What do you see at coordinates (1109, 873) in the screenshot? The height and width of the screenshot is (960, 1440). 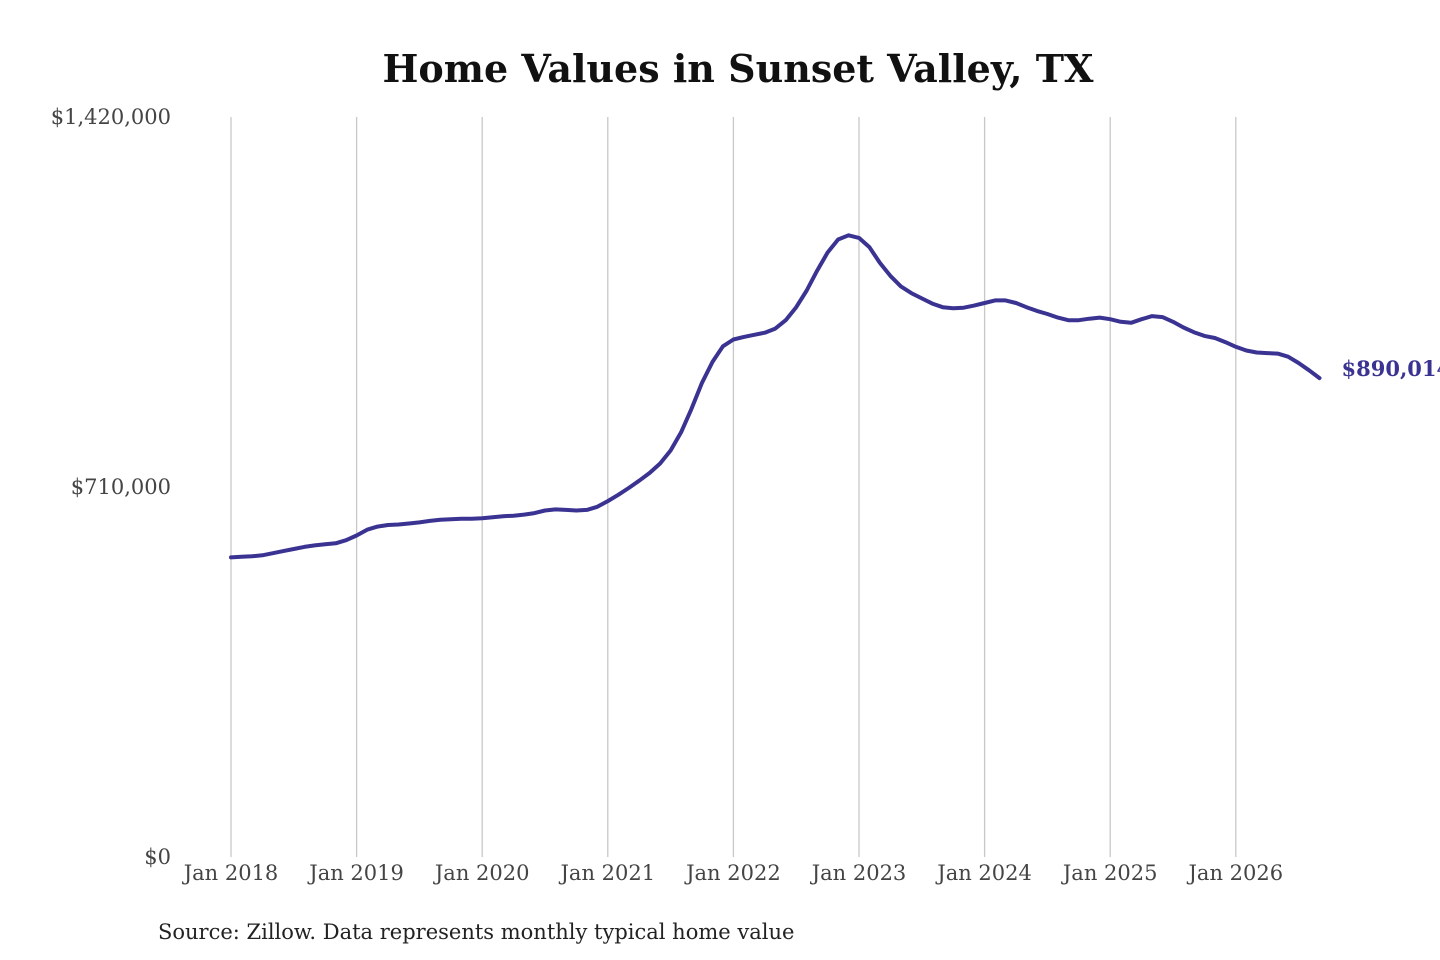 I see `x-tick-label: Jan 2025` at bounding box center [1109, 873].